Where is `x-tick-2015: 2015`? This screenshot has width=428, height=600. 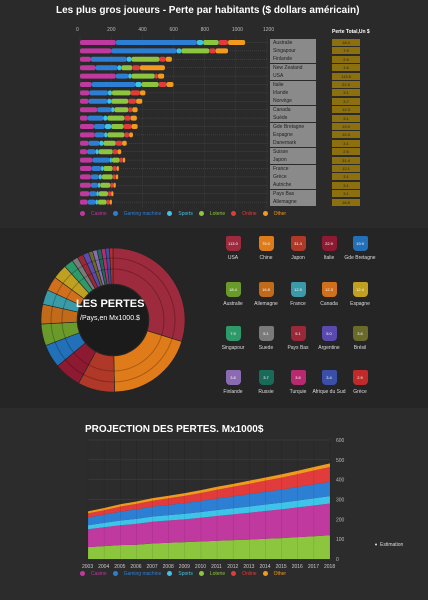 x-tick-2015: 2015 is located at coordinates (281, 567).